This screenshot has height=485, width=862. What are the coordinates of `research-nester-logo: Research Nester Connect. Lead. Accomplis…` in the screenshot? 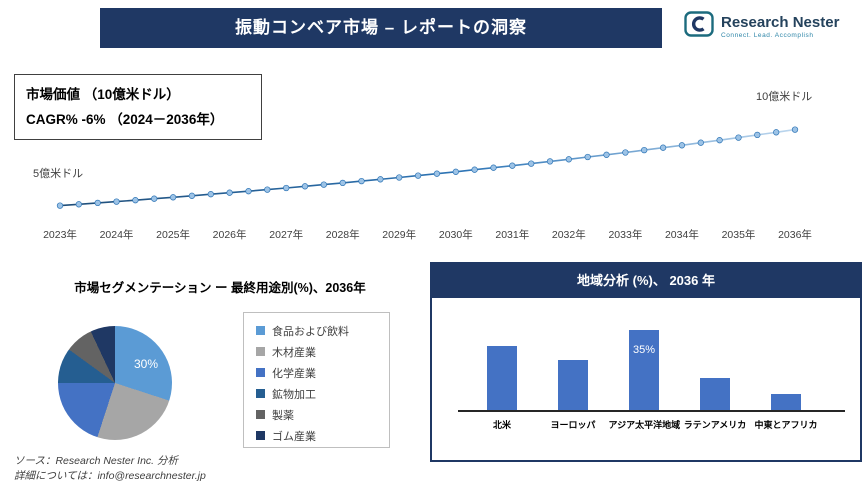 It's located at (761, 26).